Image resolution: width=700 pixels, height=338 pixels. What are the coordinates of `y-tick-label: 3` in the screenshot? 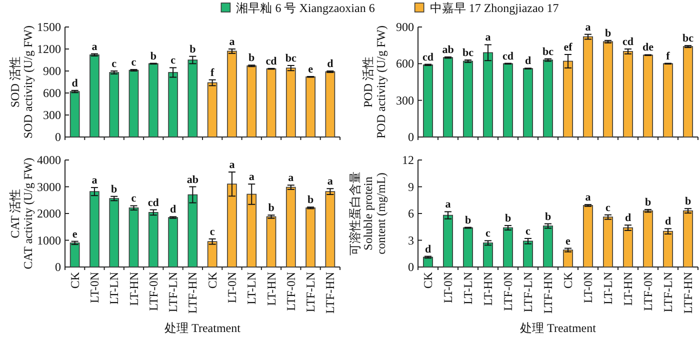 It's located at (411, 240).